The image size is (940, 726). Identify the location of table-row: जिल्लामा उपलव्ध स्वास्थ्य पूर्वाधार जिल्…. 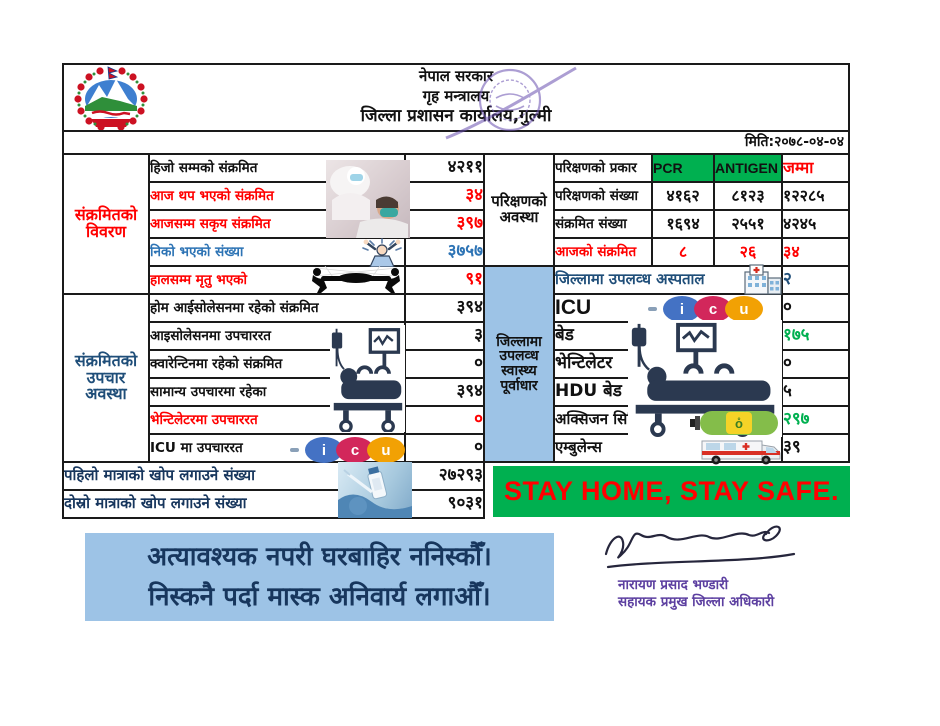
(666, 364).